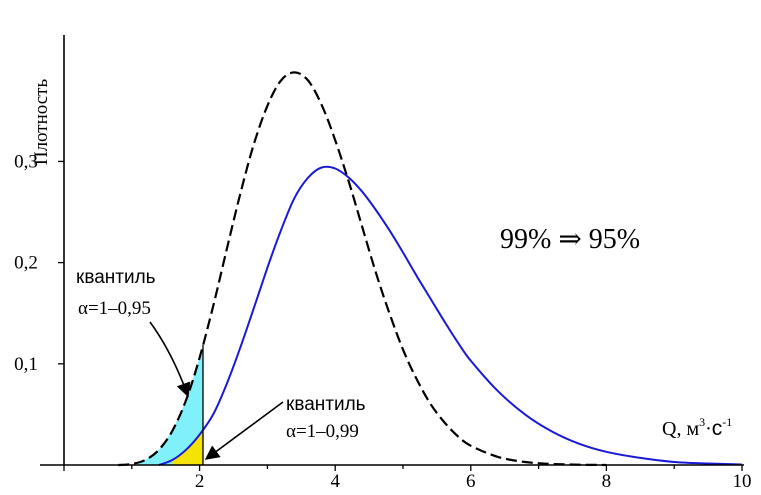 The height and width of the screenshot is (495, 761). I want to click on x-tick-label: 10, so click(742, 481).